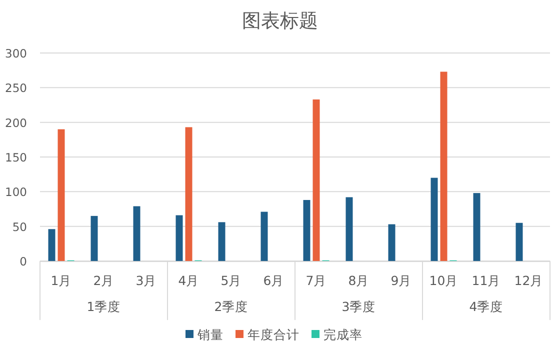 This screenshot has width=560, height=360. Describe the element at coordinates (19, 227) in the screenshot. I see `y-tick-label: 50` at that location.